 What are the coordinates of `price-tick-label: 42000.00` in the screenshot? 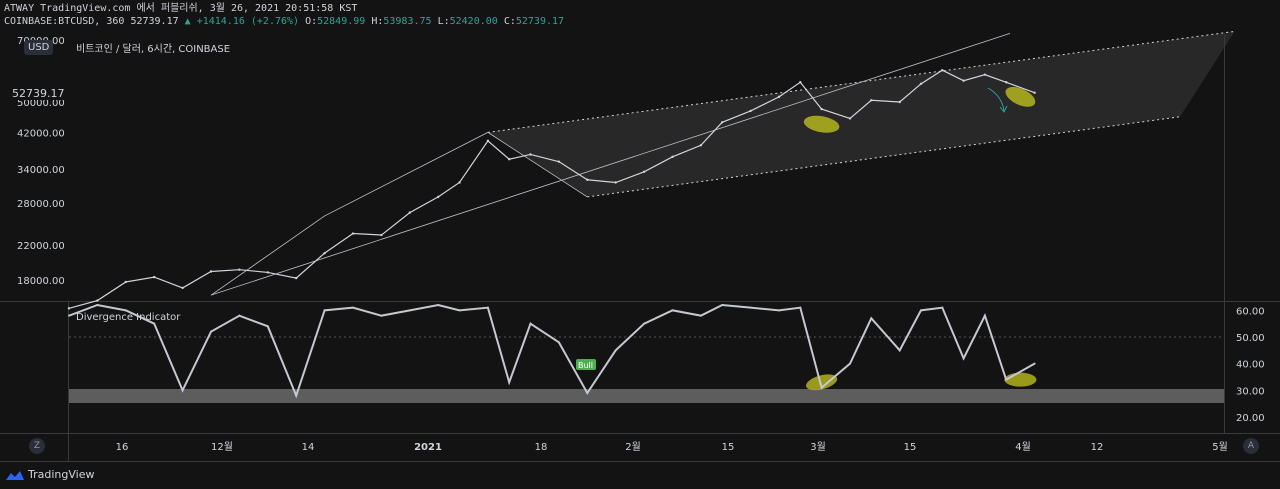 It's located at (41, 133).